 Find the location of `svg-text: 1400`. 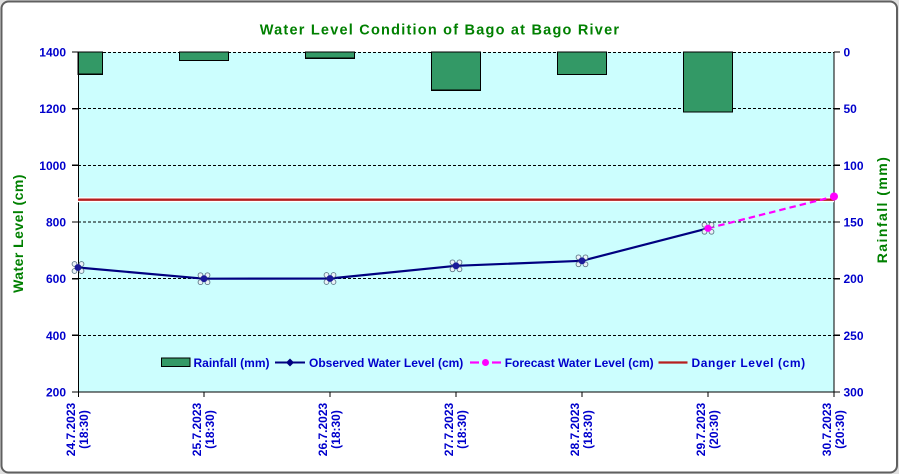

svg-text: 1400 is located at coordinates (52, 53).